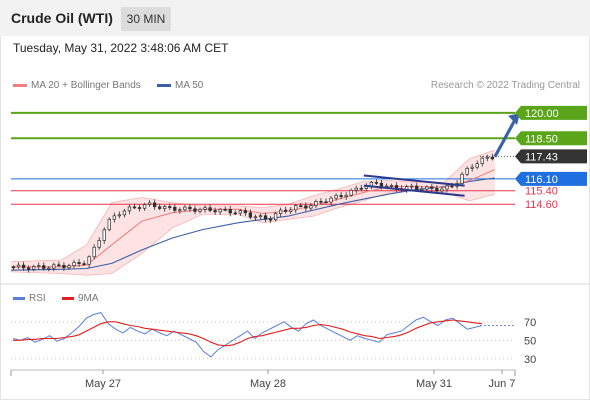 The width and height of the screenshot is (590, 400). I want to click on legend-ma20-label: MA 20 + Bollinger Bands, so click(86, 85).